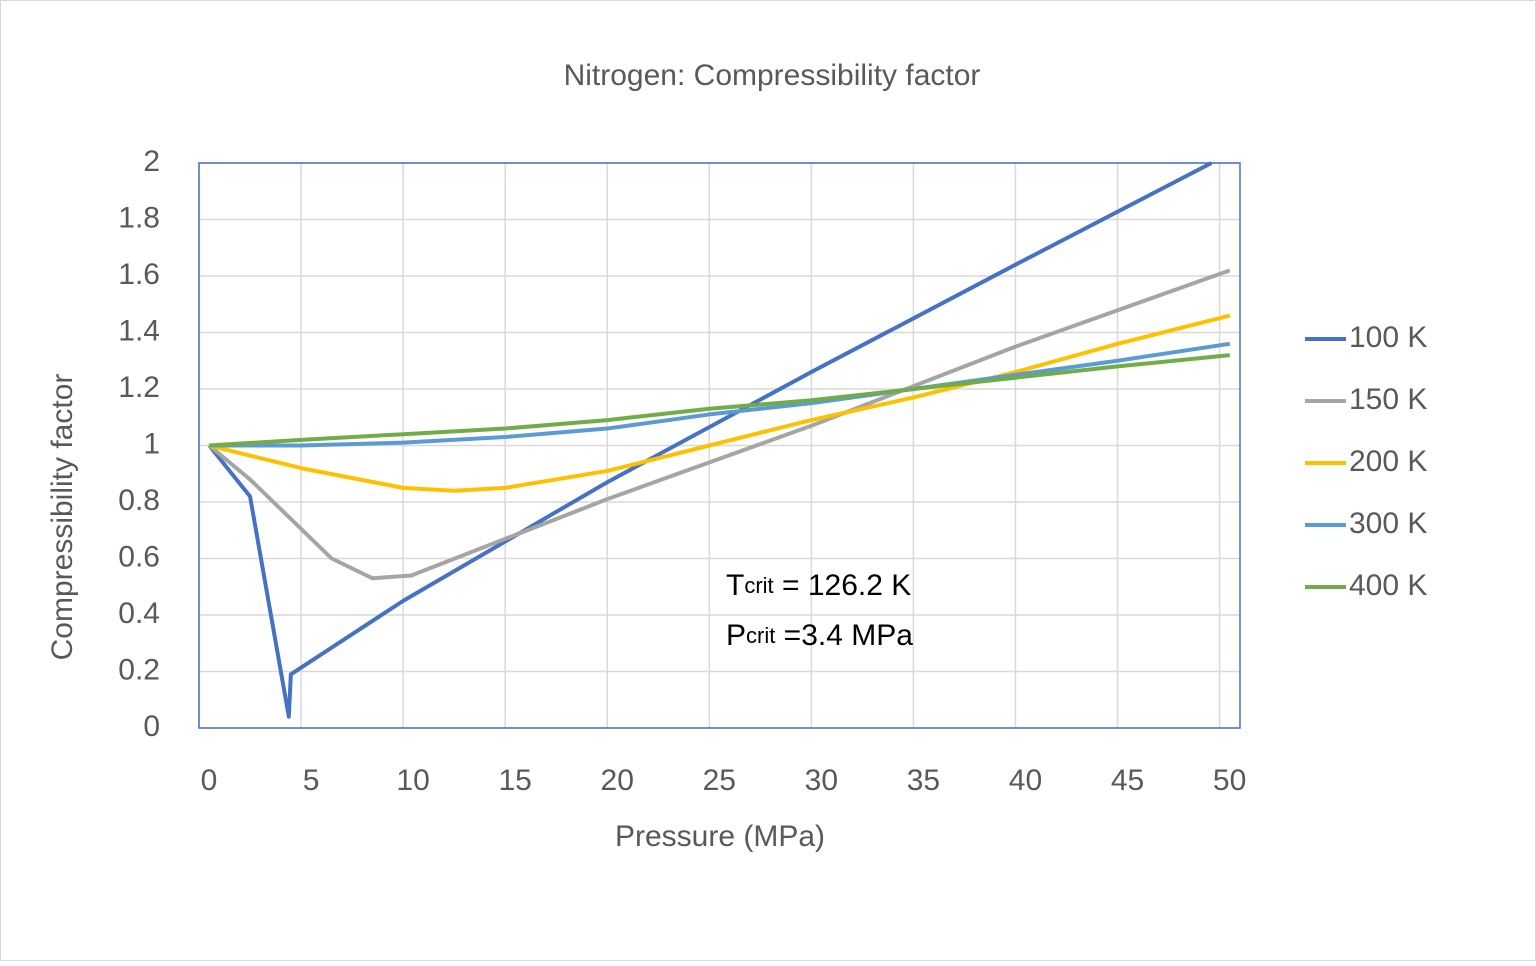 Image resolution: width=1536 pixels, height=966 pixels. What do you see at coordinates (209, 780) in the screenshot?
I see `x-tick-label: 0` at bounding box center [209, 780].